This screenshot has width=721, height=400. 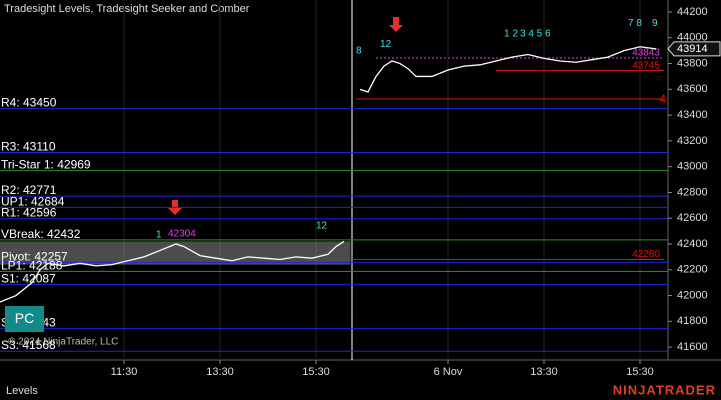 I want to click on x-tick-label: 11:30, so click(x=124, y=372).